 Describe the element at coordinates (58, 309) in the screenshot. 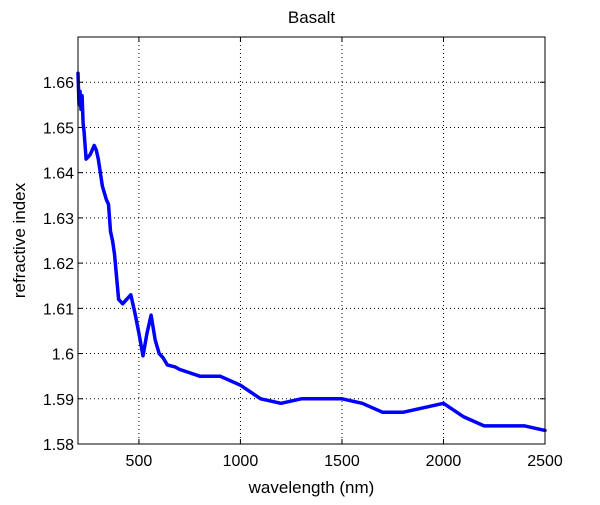

I see `y-tick-label: 1.61` at that location.